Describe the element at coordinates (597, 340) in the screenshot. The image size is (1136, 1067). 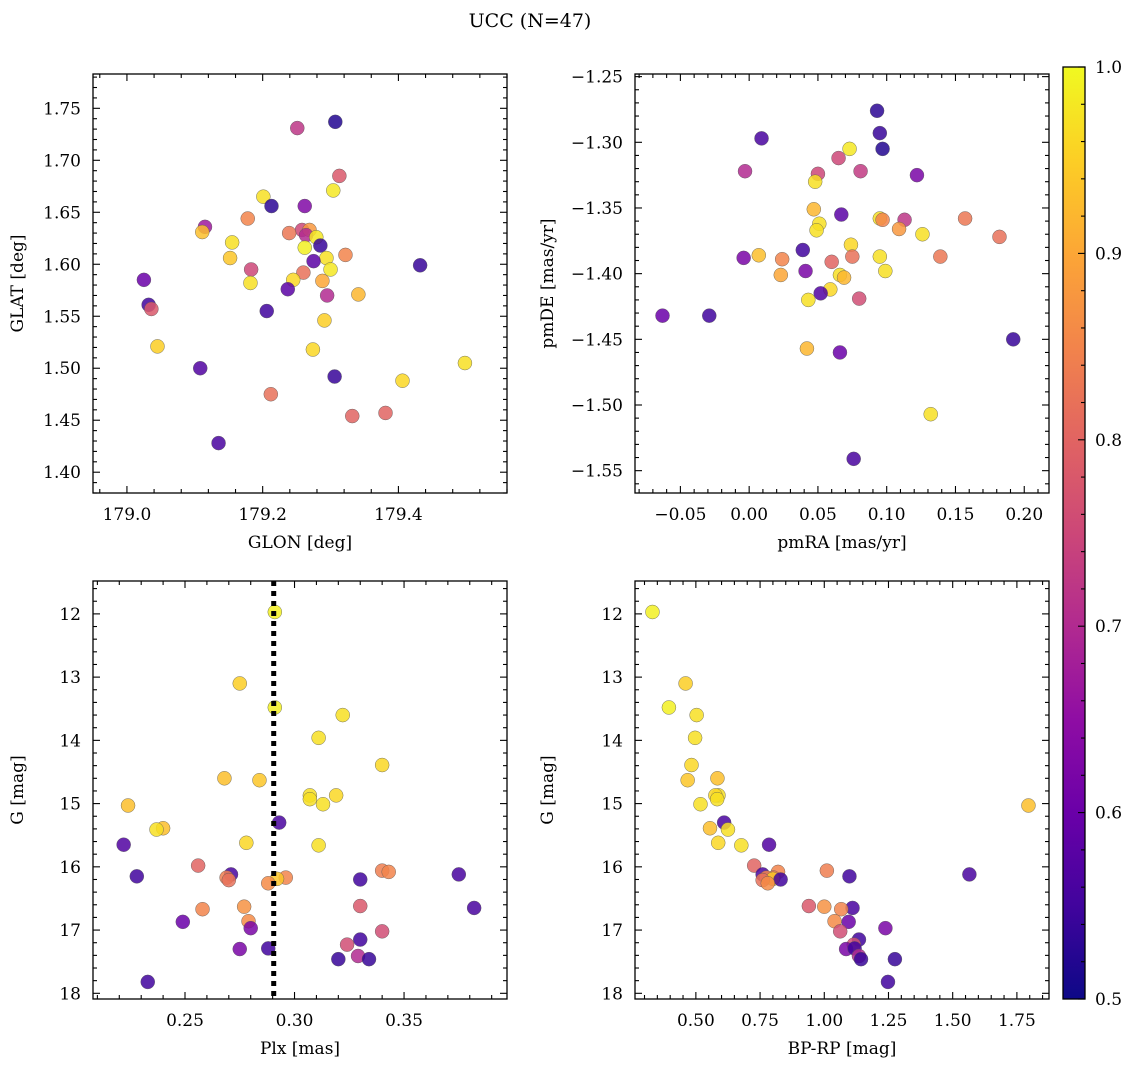
I see `y-tick-label: −1.45` at that location.